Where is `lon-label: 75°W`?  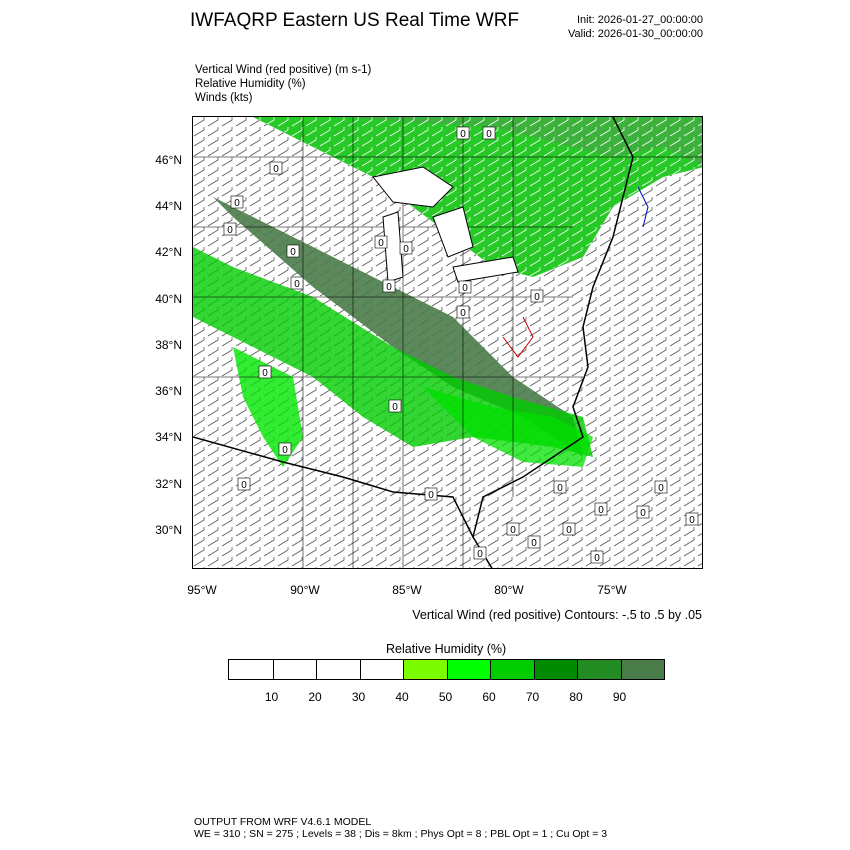
lon-label: 75°W is located at coordinates (612, 590).